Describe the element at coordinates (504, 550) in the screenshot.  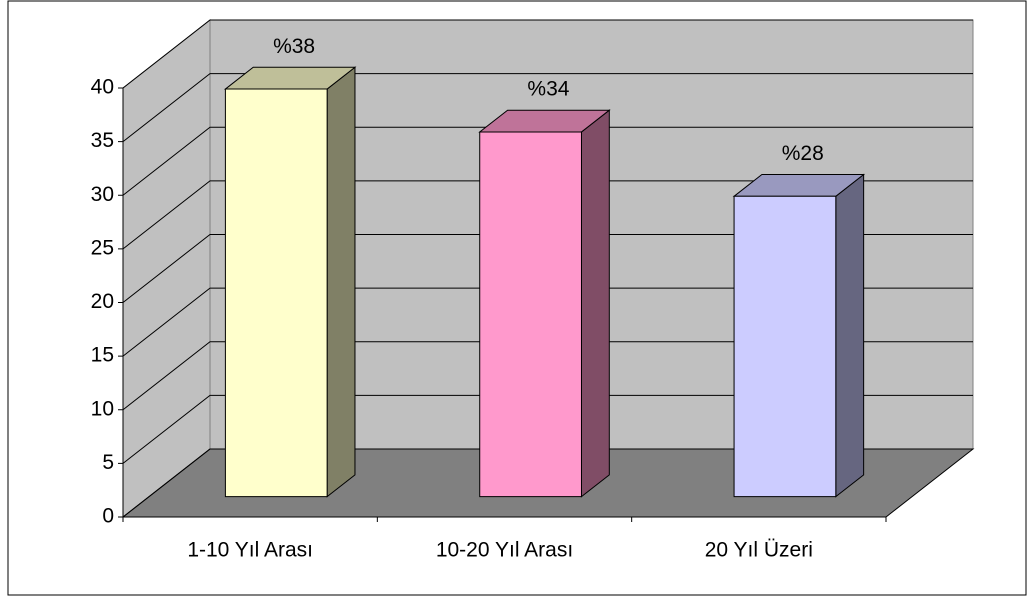
I see `x-tick-label: 10-20 Yıl Arası` at that location.